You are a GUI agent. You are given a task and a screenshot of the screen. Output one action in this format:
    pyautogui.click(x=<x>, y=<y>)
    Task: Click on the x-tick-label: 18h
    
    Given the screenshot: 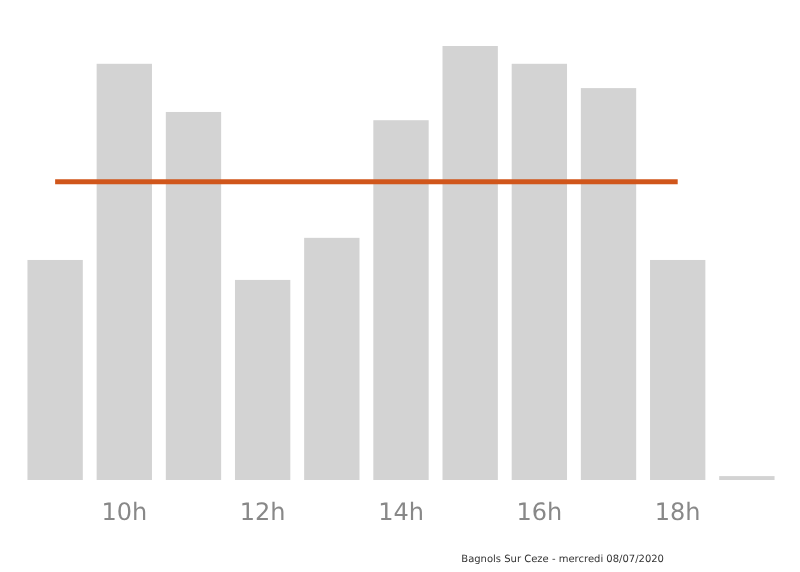 What is the action you would take?
    pyautogui.click(x=677, y=512)
    